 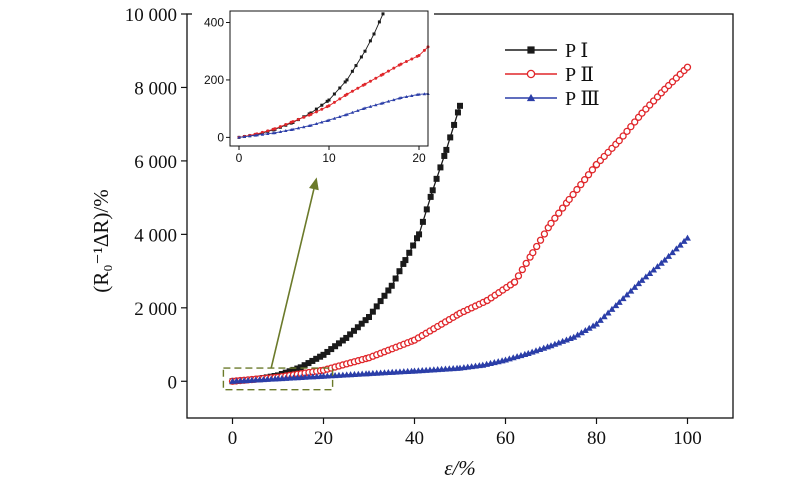 What do you see at coordinates (155, 88) in the screenshot?
I see `y-tick-label: 8 000` at bounding box center [155, 88].